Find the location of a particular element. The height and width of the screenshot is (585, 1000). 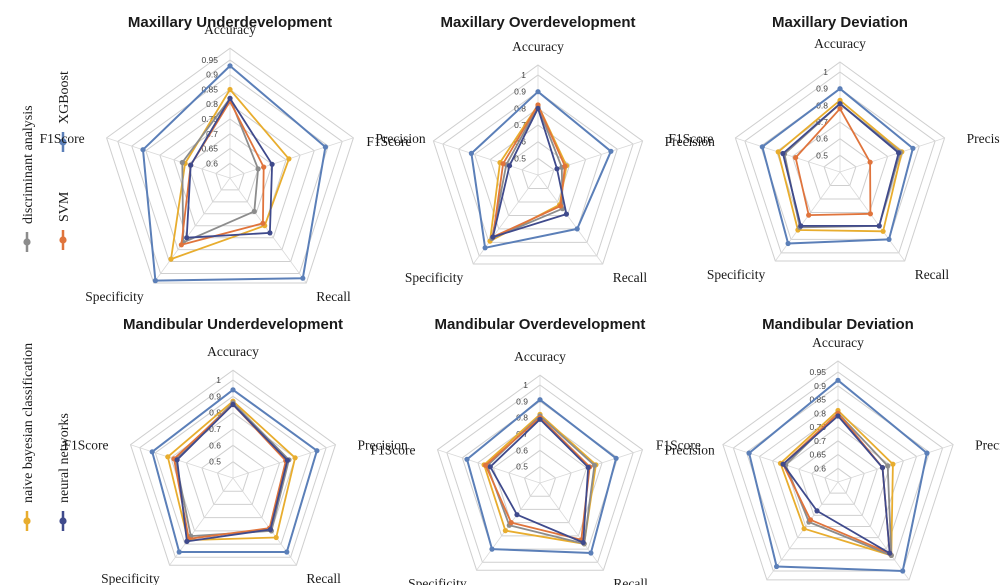

axis-label-accuracy: Accuracy is located at coordinates (233, 351).